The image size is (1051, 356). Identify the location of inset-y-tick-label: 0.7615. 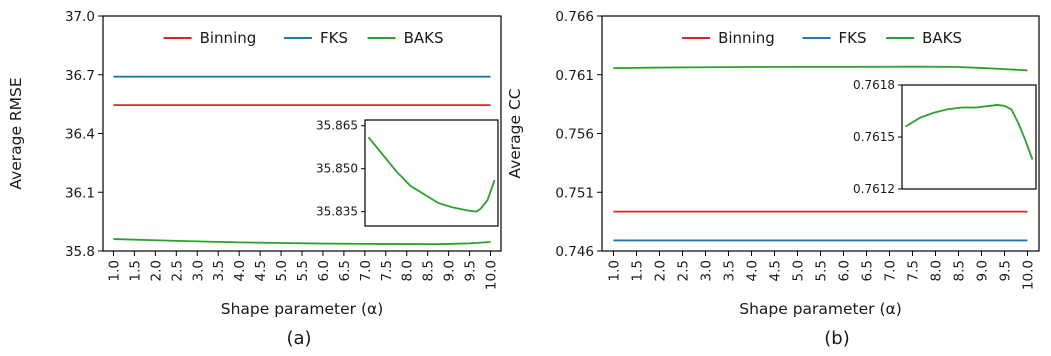
(874, 137).